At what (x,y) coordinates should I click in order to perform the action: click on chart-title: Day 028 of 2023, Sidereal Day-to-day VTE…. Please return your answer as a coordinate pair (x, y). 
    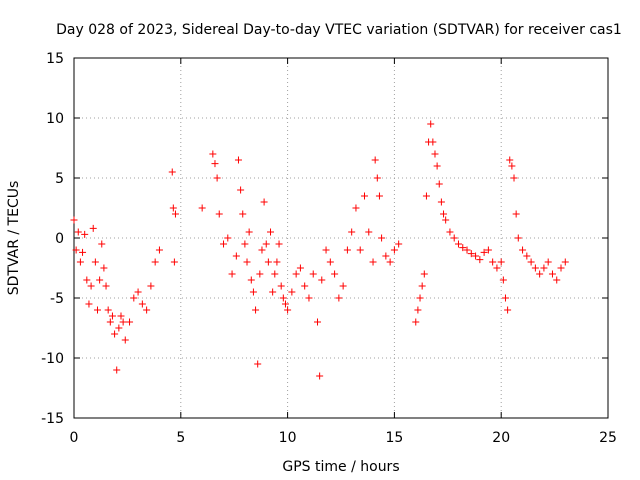
    Looking at the image, I should click on (339, 30).